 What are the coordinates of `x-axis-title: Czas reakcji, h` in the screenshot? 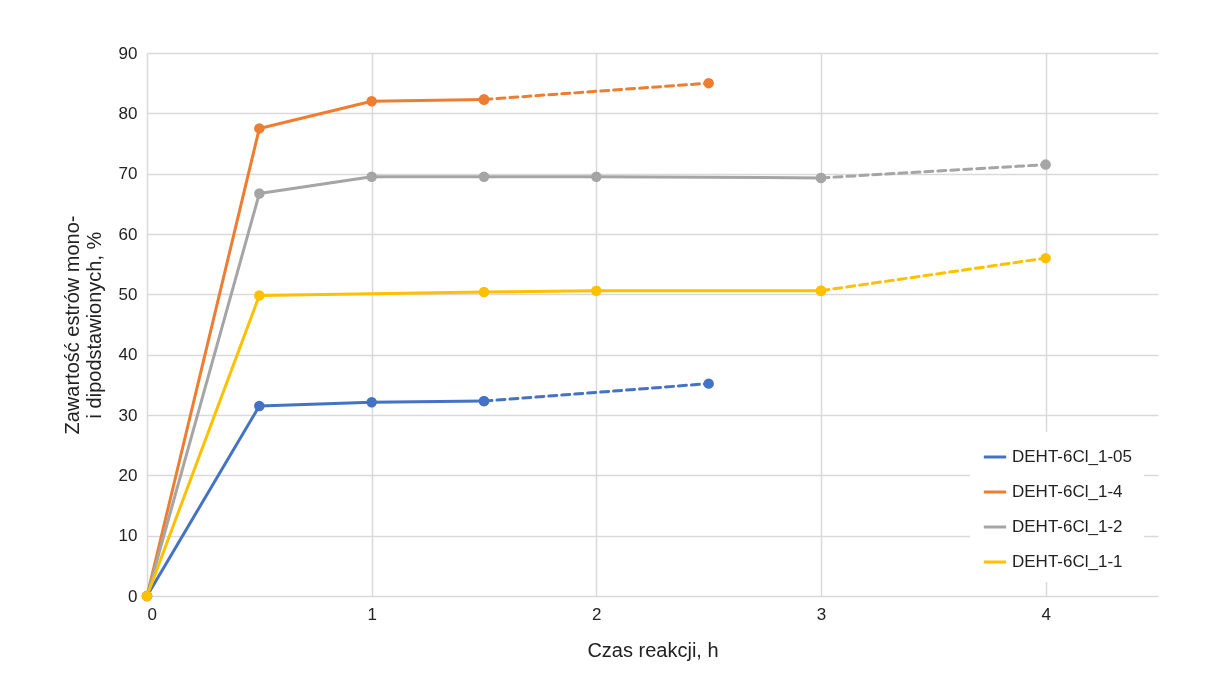 It's located at (653, 649).